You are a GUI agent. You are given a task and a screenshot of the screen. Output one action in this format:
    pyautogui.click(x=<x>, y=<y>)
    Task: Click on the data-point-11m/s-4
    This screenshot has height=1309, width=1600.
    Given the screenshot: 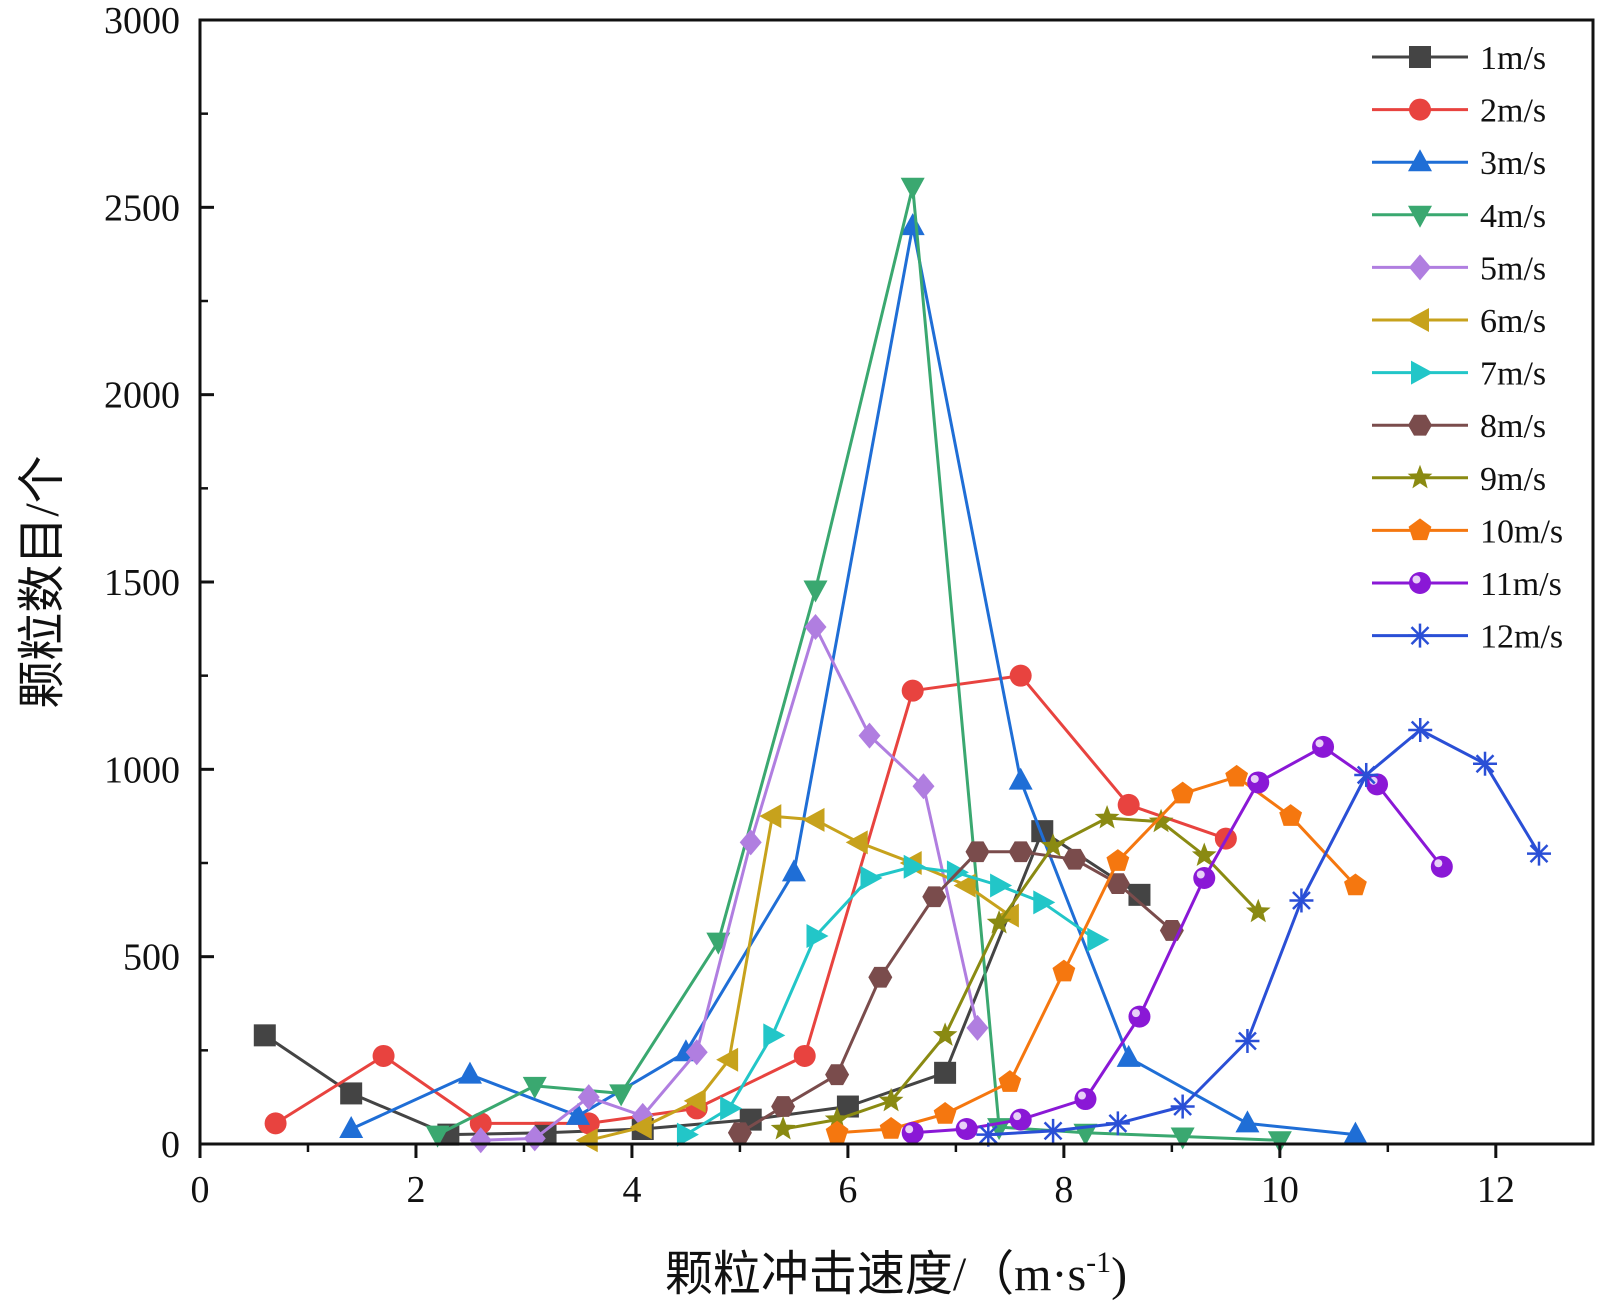 What is the action you would take?
    pyautogui.click(x=1139, y=1016)
    